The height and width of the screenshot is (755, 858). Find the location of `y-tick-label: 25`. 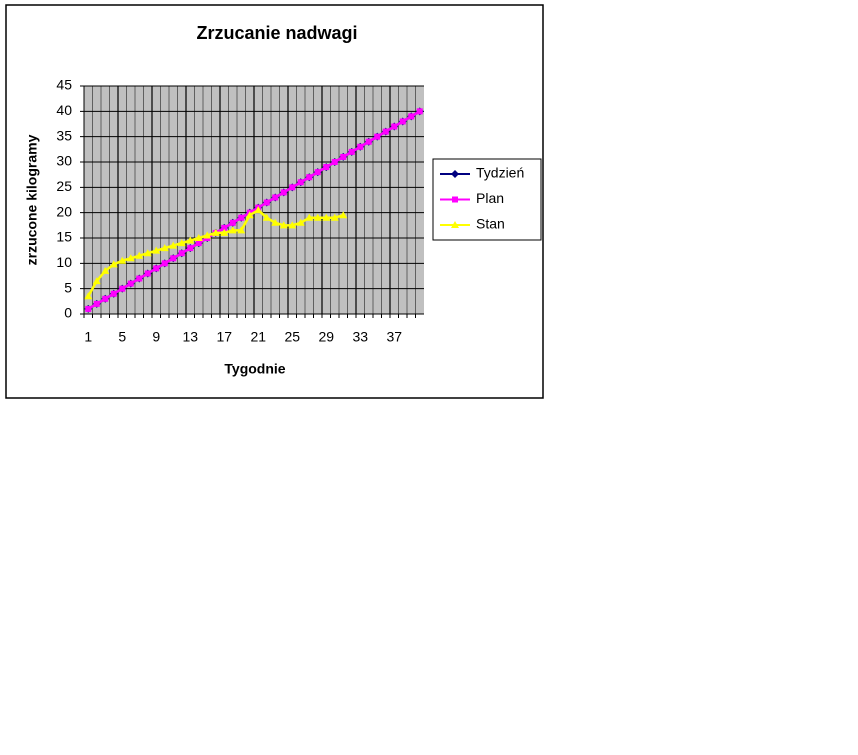

y-tick-label: 25 is located at coordinates (64, 186).